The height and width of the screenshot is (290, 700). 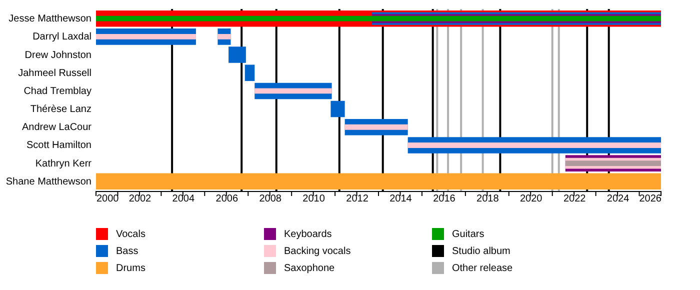 I want to click on y-tick-label: Jahmeel Russell, so click(x=55, y=73).